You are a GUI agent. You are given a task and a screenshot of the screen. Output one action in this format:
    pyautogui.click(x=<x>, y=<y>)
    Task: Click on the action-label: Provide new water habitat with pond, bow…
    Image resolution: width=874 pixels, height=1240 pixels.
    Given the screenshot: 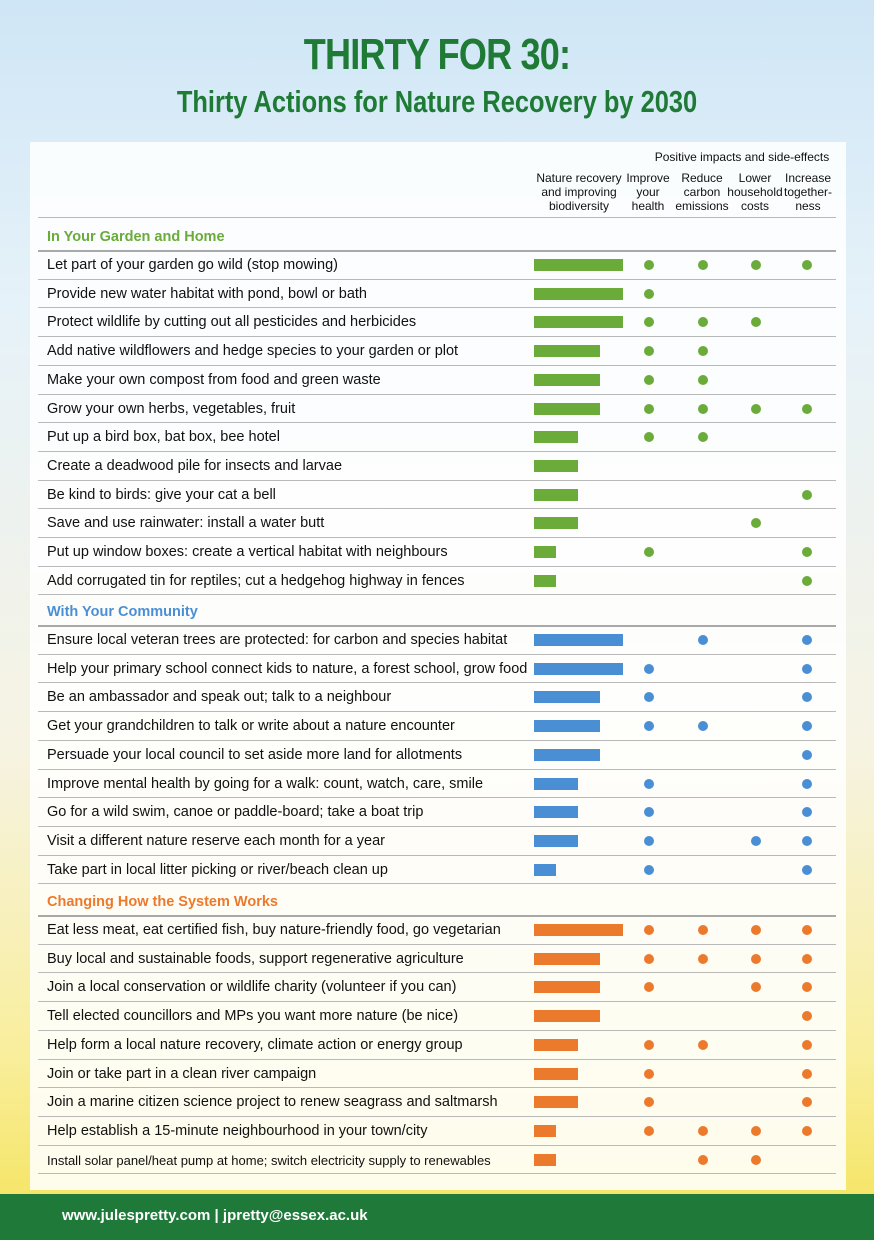 What is the action you would take?
    pyautogui.click(x=207, y=293)
    